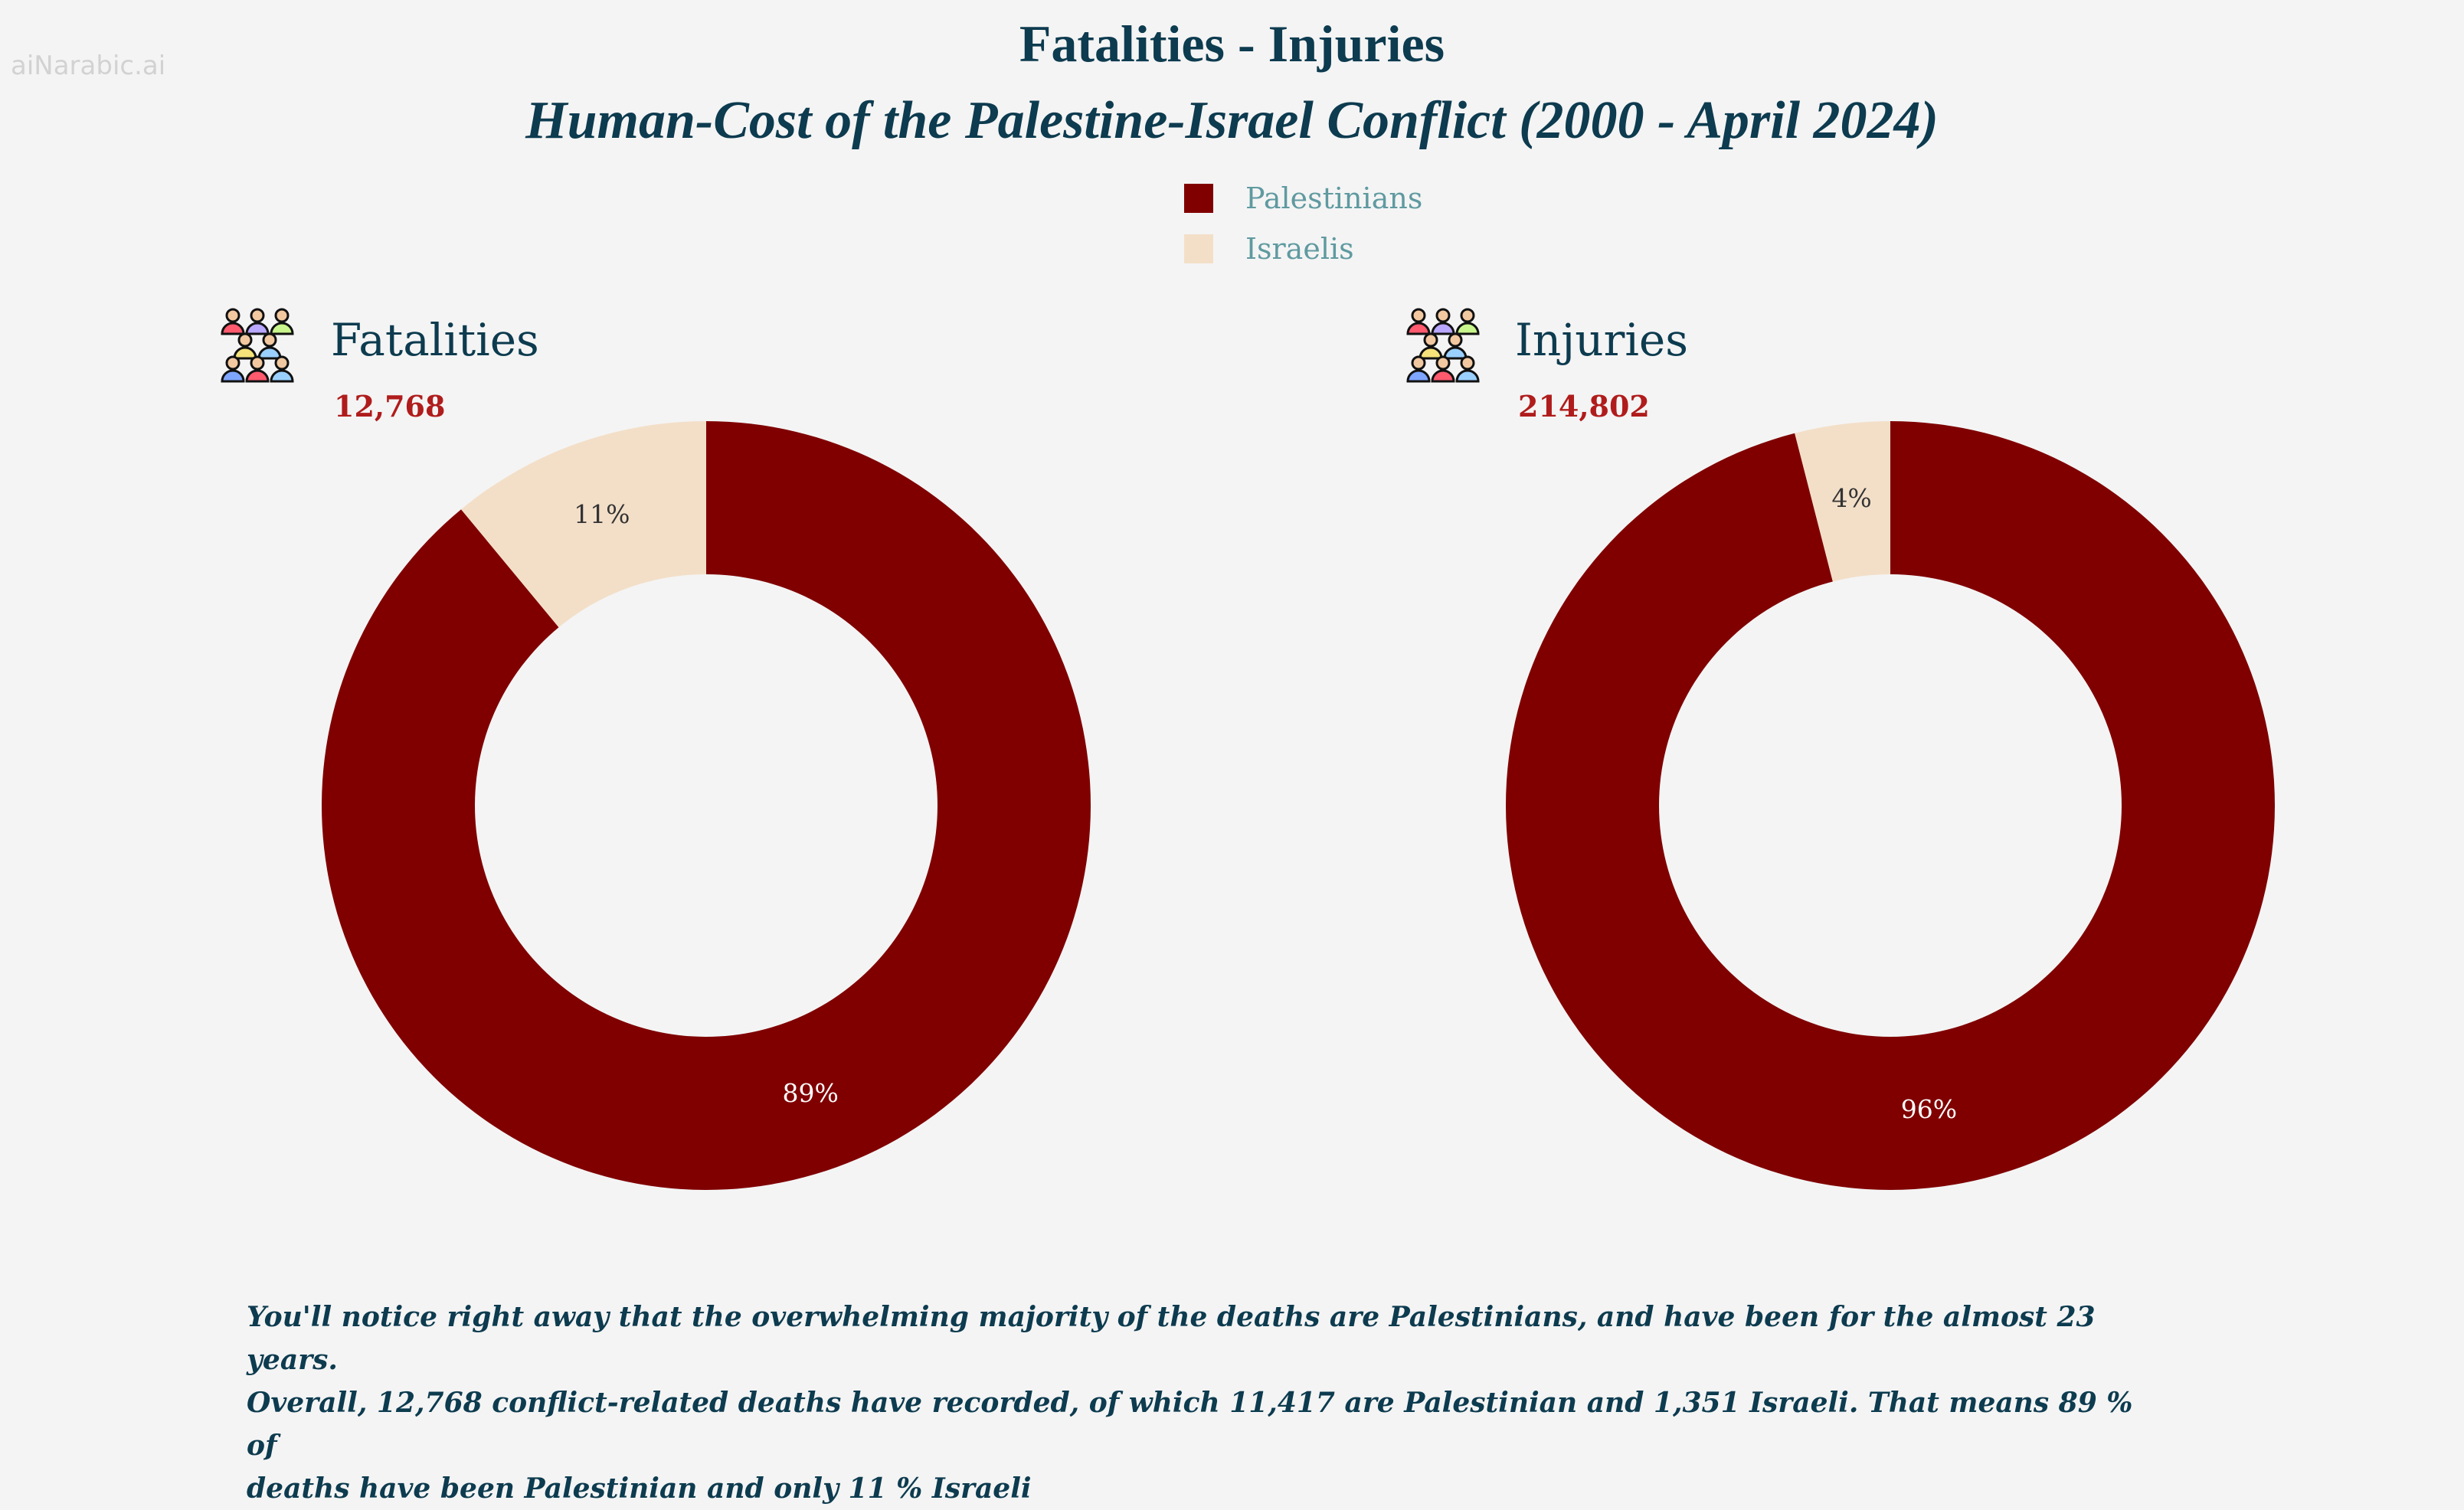 The image size is (2464, 1510). I want to click on panel-total-fatalities: 12,768, so click(390, 406).